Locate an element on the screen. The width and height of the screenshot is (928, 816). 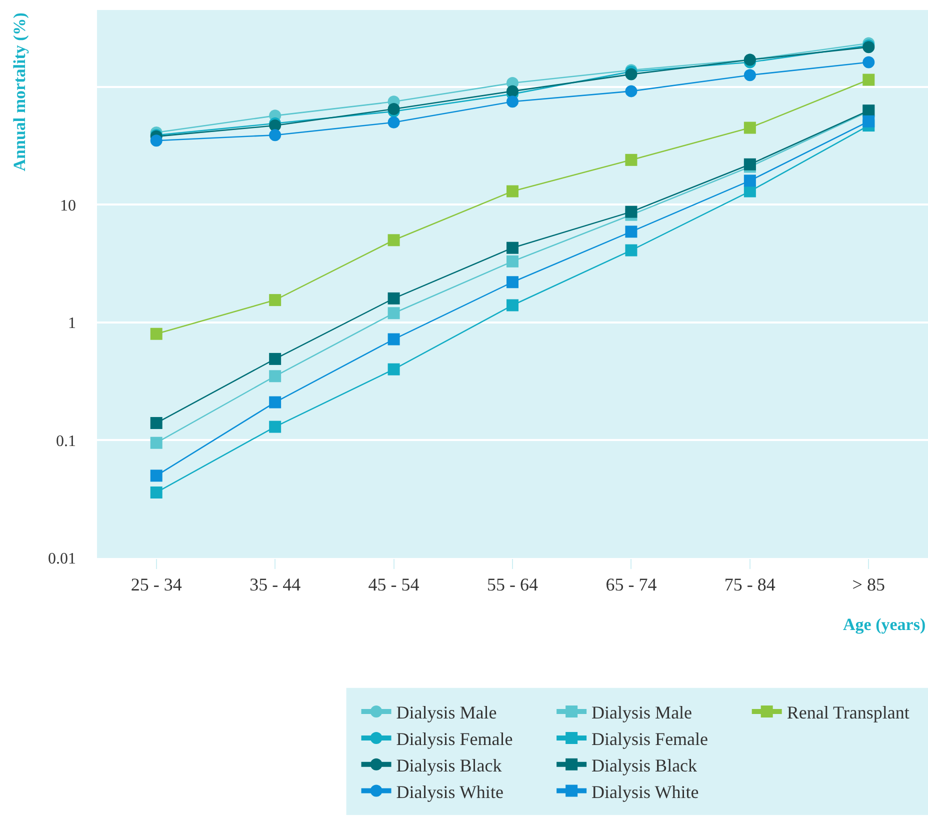
x-tick-label: 45 - 54 is located at coordinates (394, 584).